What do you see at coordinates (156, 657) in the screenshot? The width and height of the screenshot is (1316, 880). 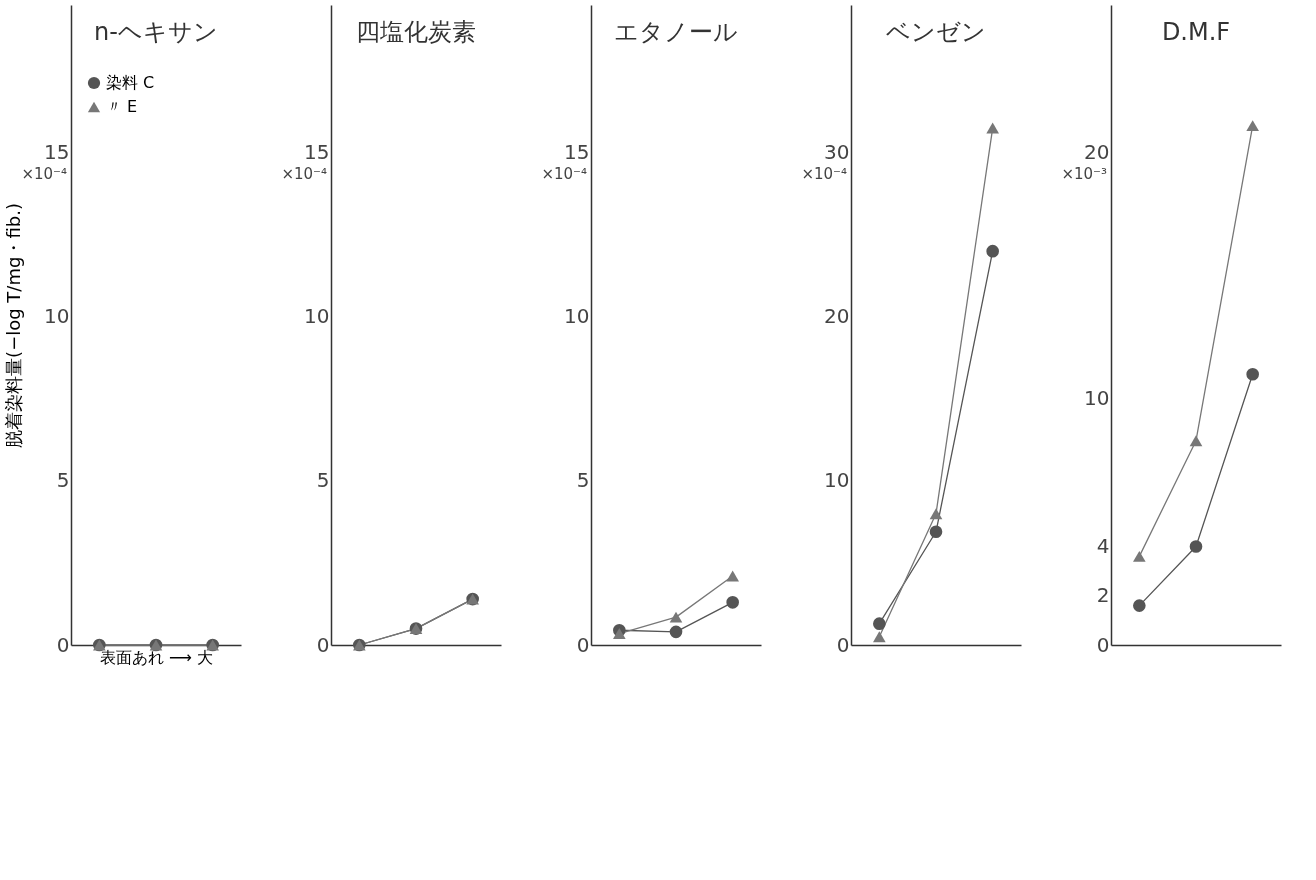 I see `x-axis-title: 表面あれ ⟶ 大` at bounding box center [156, 657].